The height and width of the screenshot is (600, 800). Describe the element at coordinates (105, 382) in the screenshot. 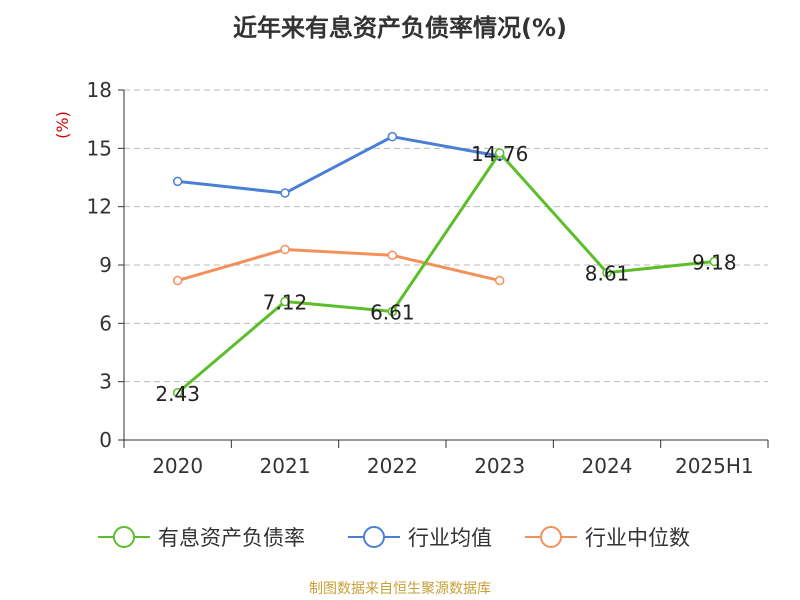

I see `y-tick-label: 3` at that location.